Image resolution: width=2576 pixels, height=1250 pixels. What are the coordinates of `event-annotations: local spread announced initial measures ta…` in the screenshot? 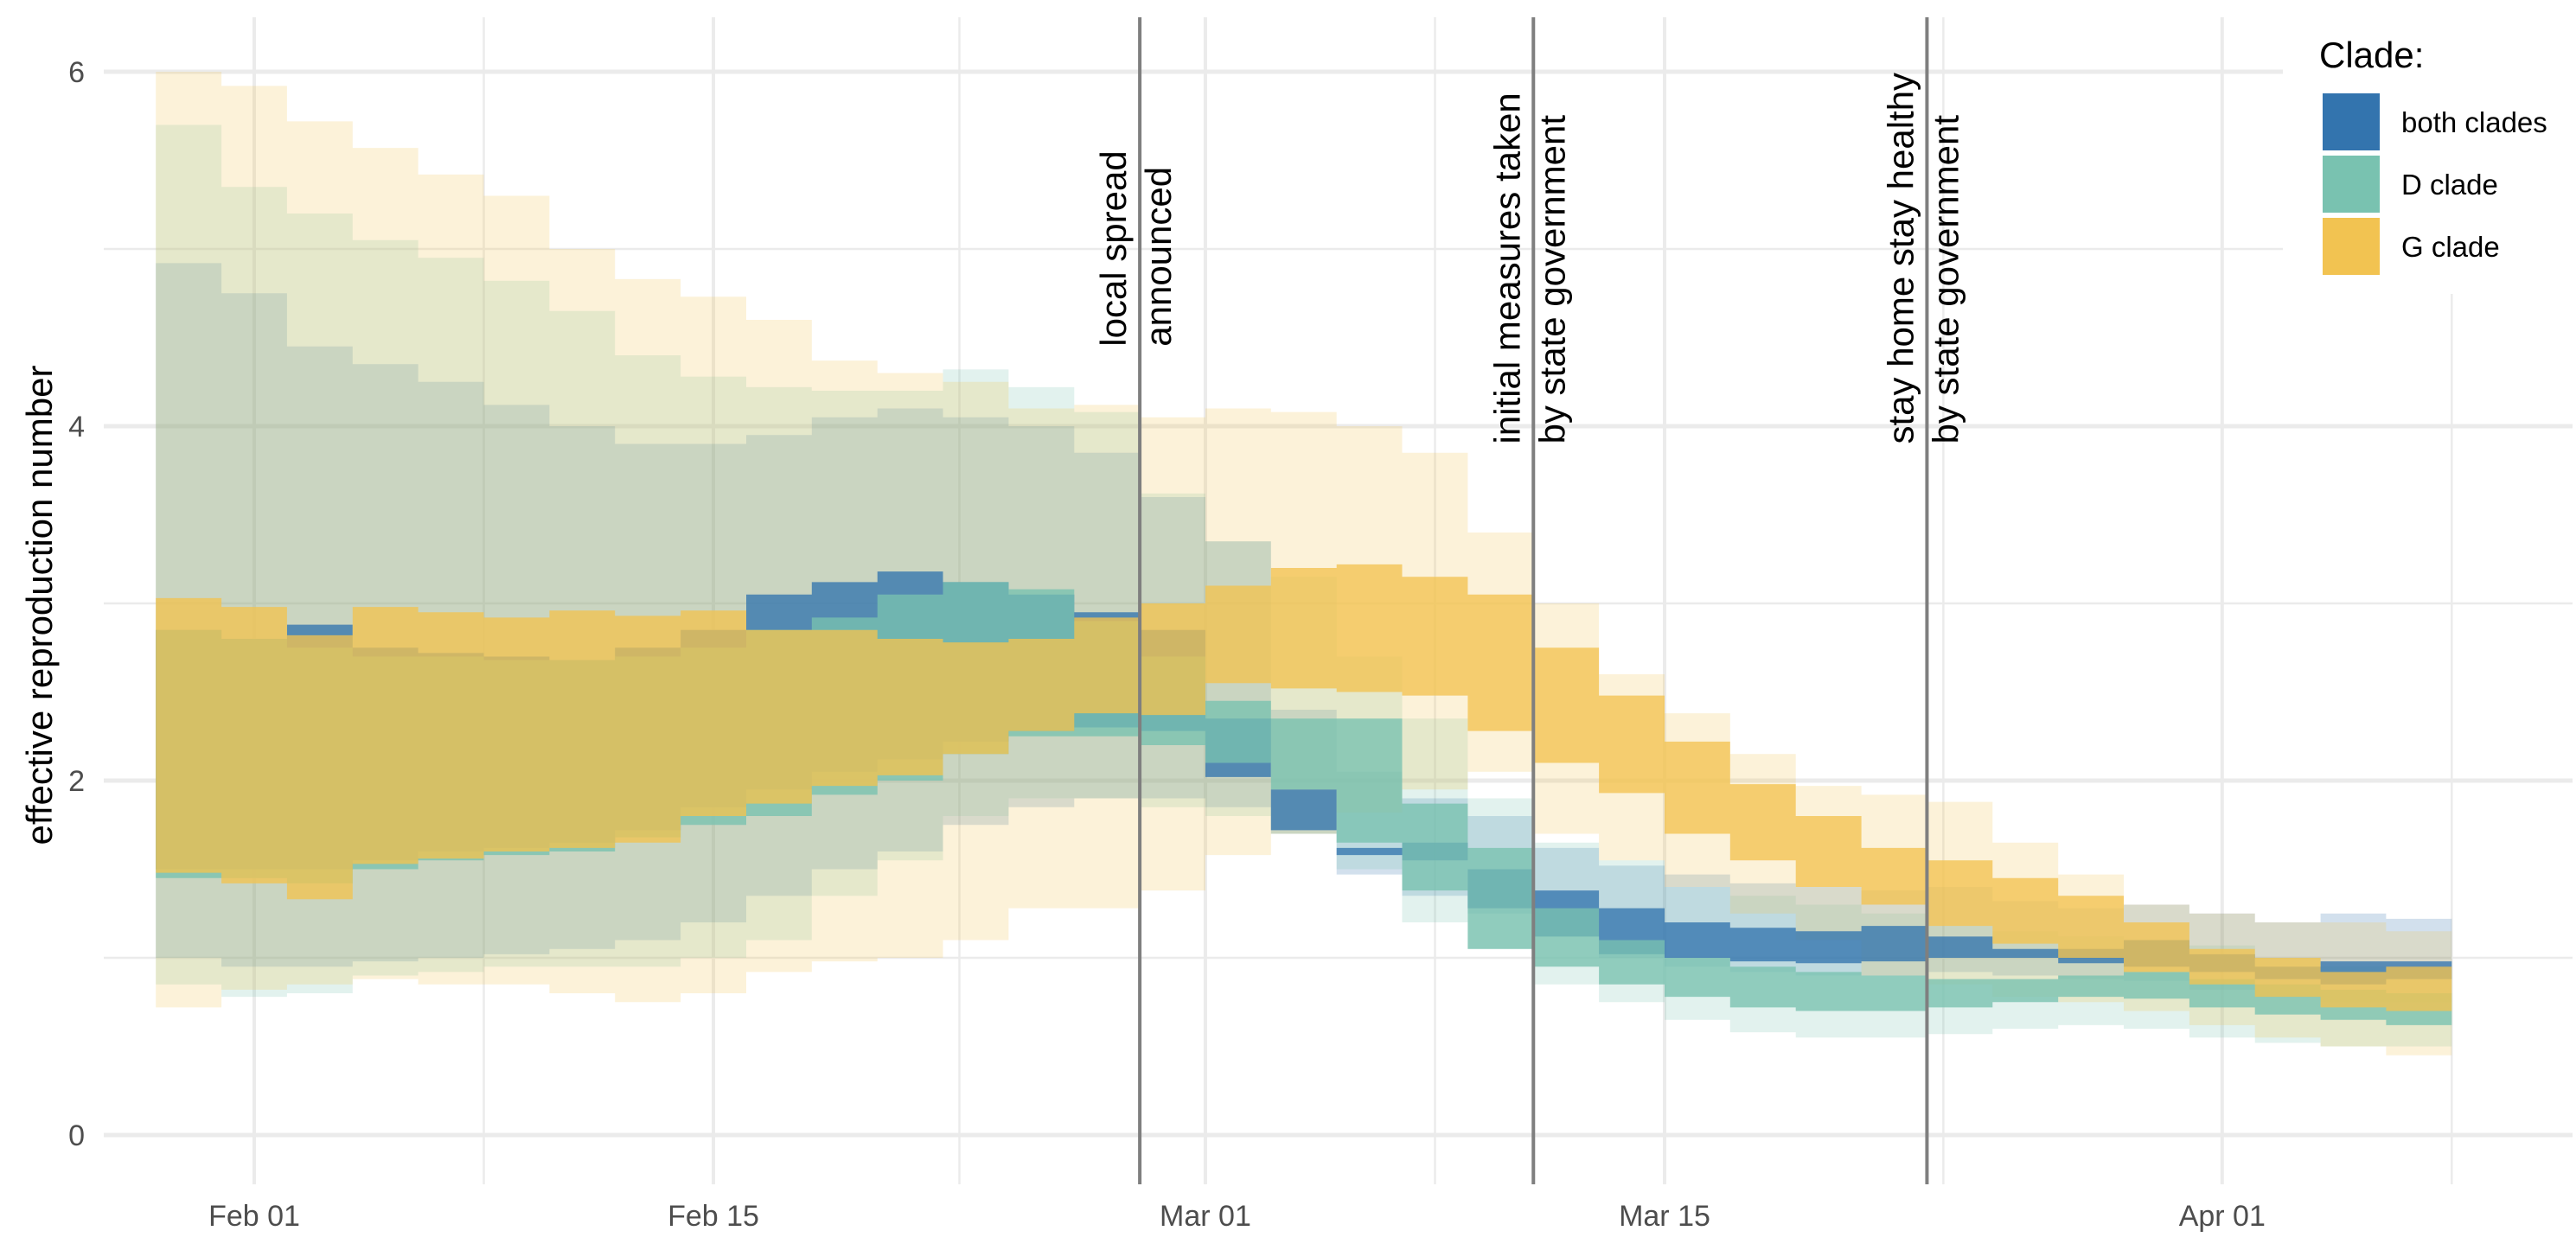 It's located at (1529, 258).